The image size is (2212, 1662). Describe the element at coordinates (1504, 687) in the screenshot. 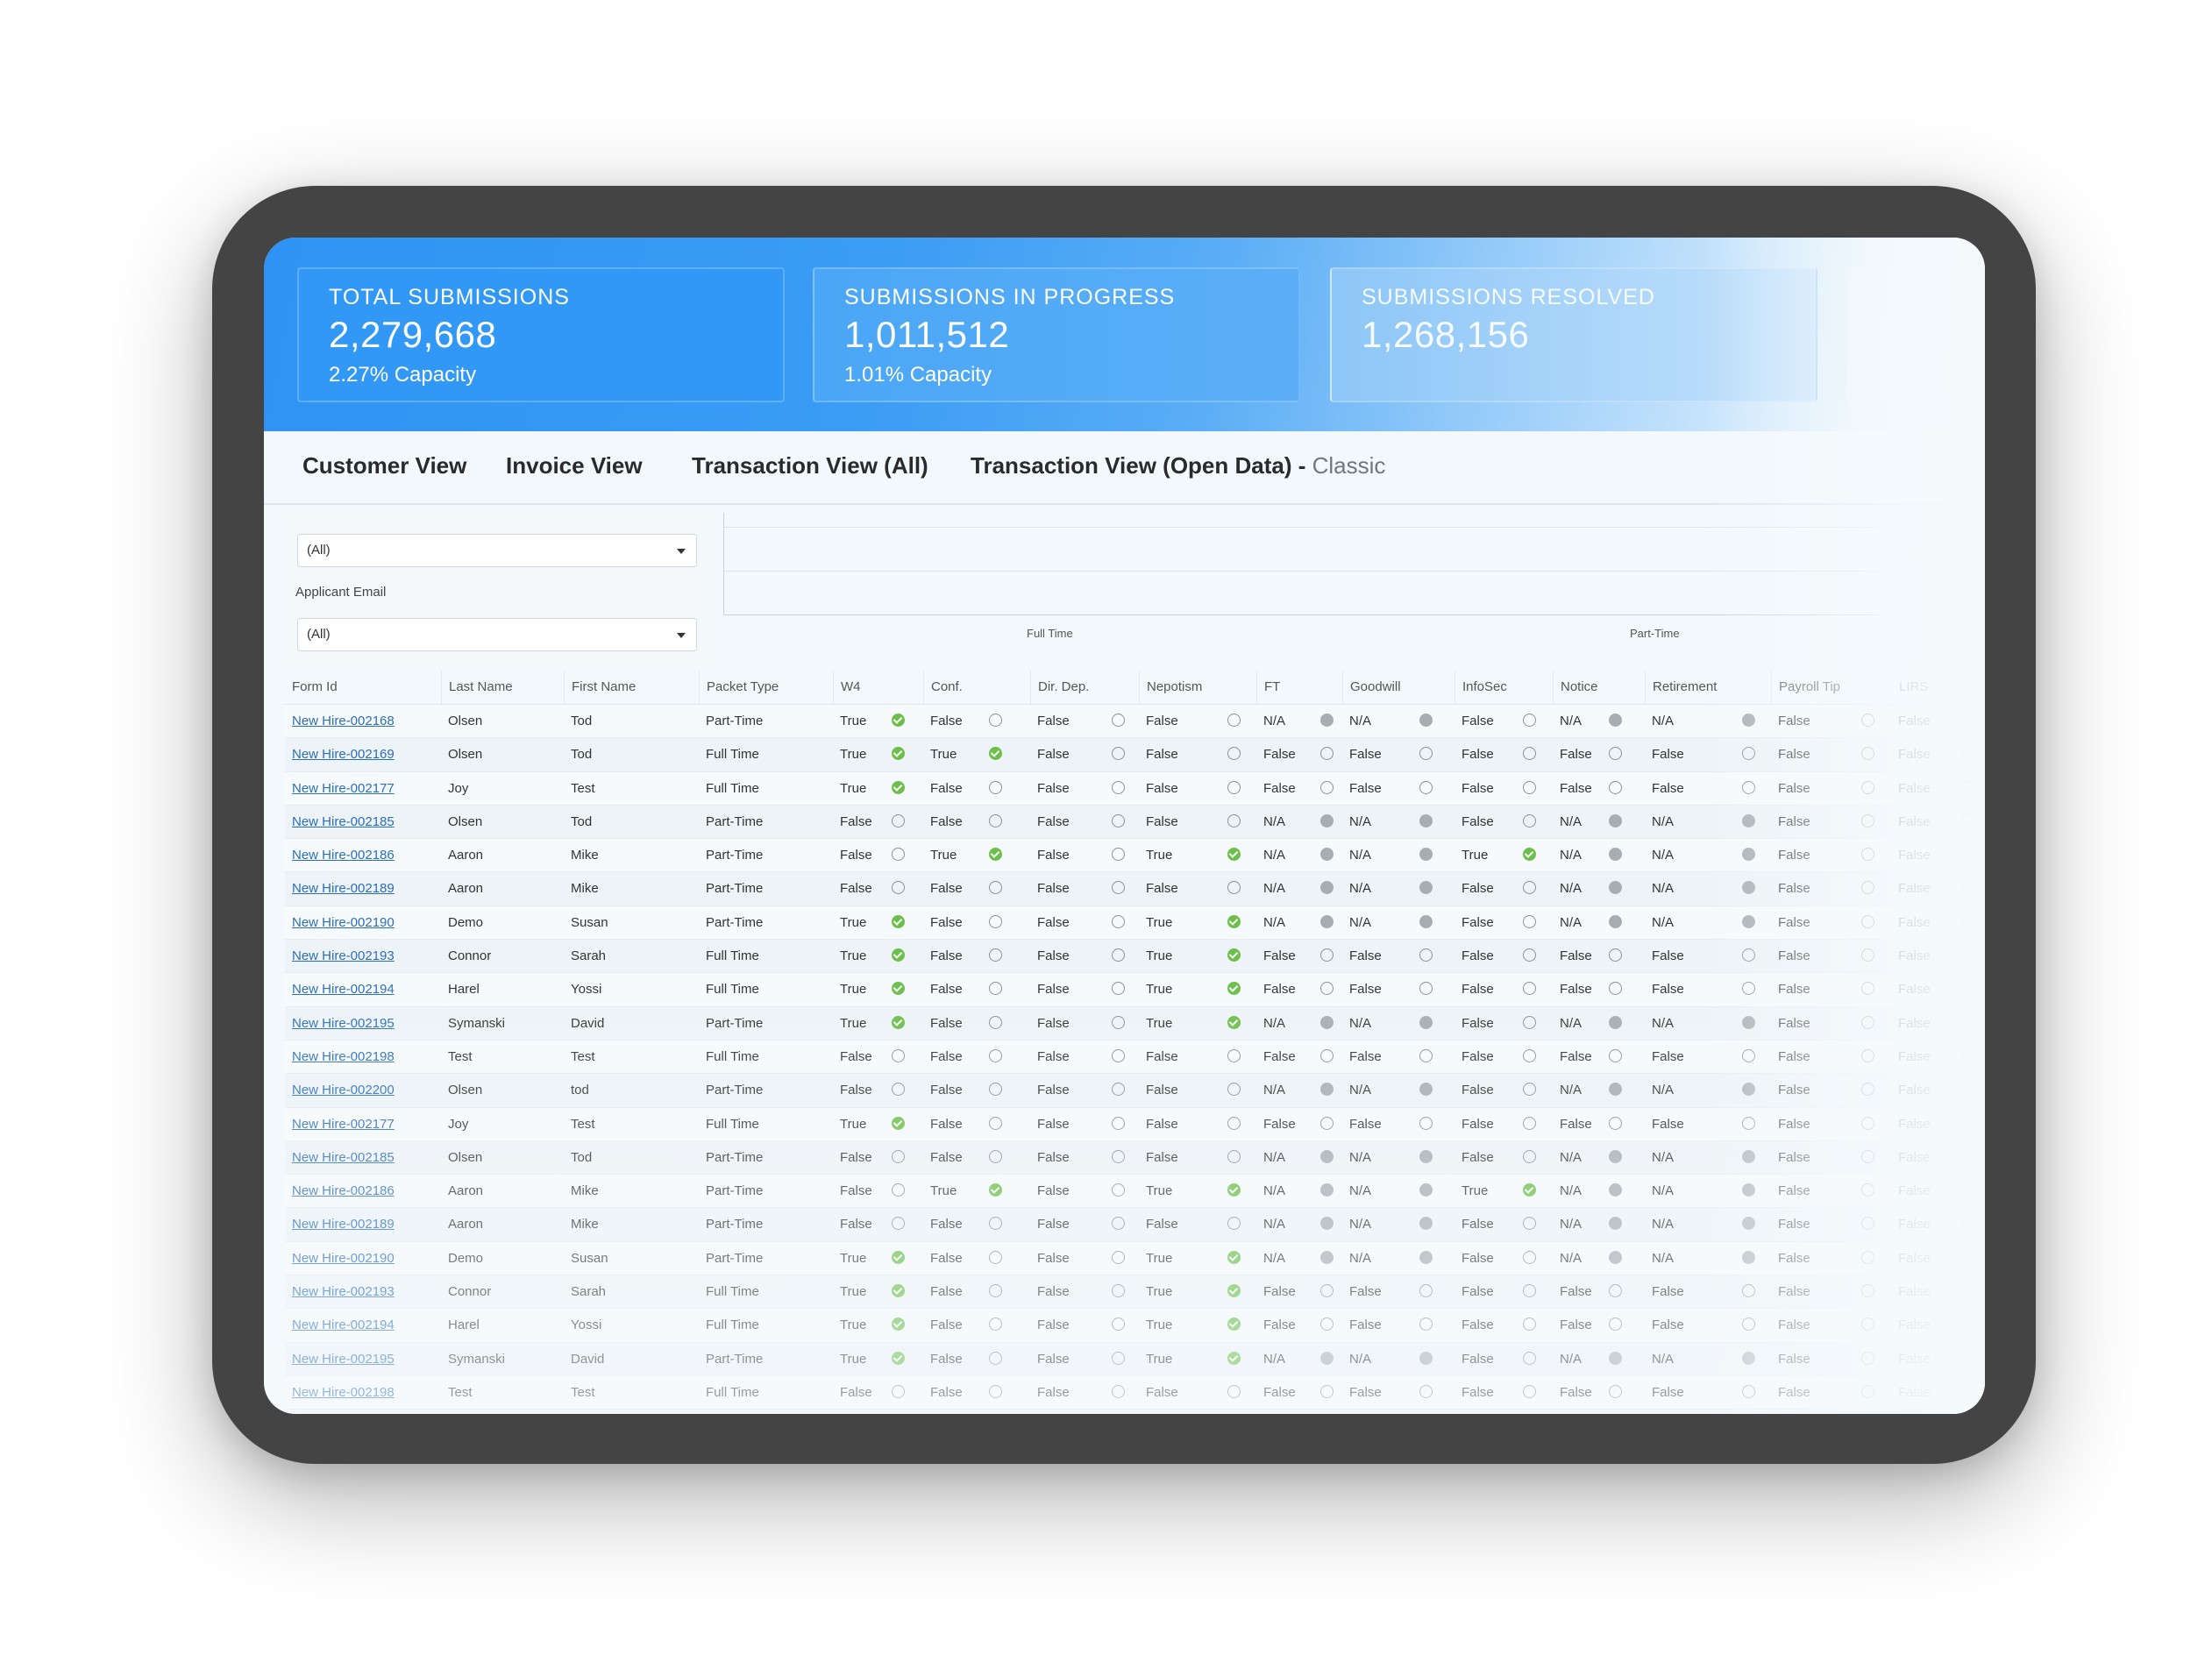

I see `column-header-infosec: InfoSec` at that location.